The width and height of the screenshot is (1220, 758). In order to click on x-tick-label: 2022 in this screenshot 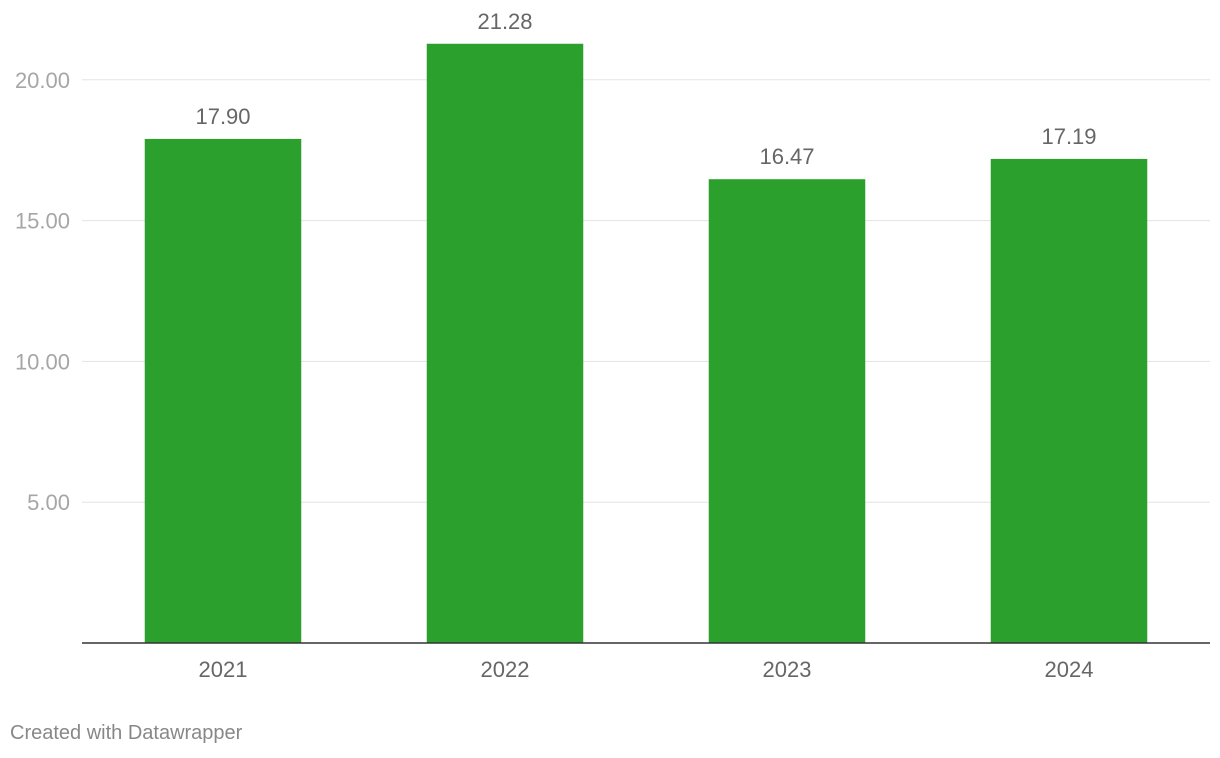, I will do `click(505, 669)`.